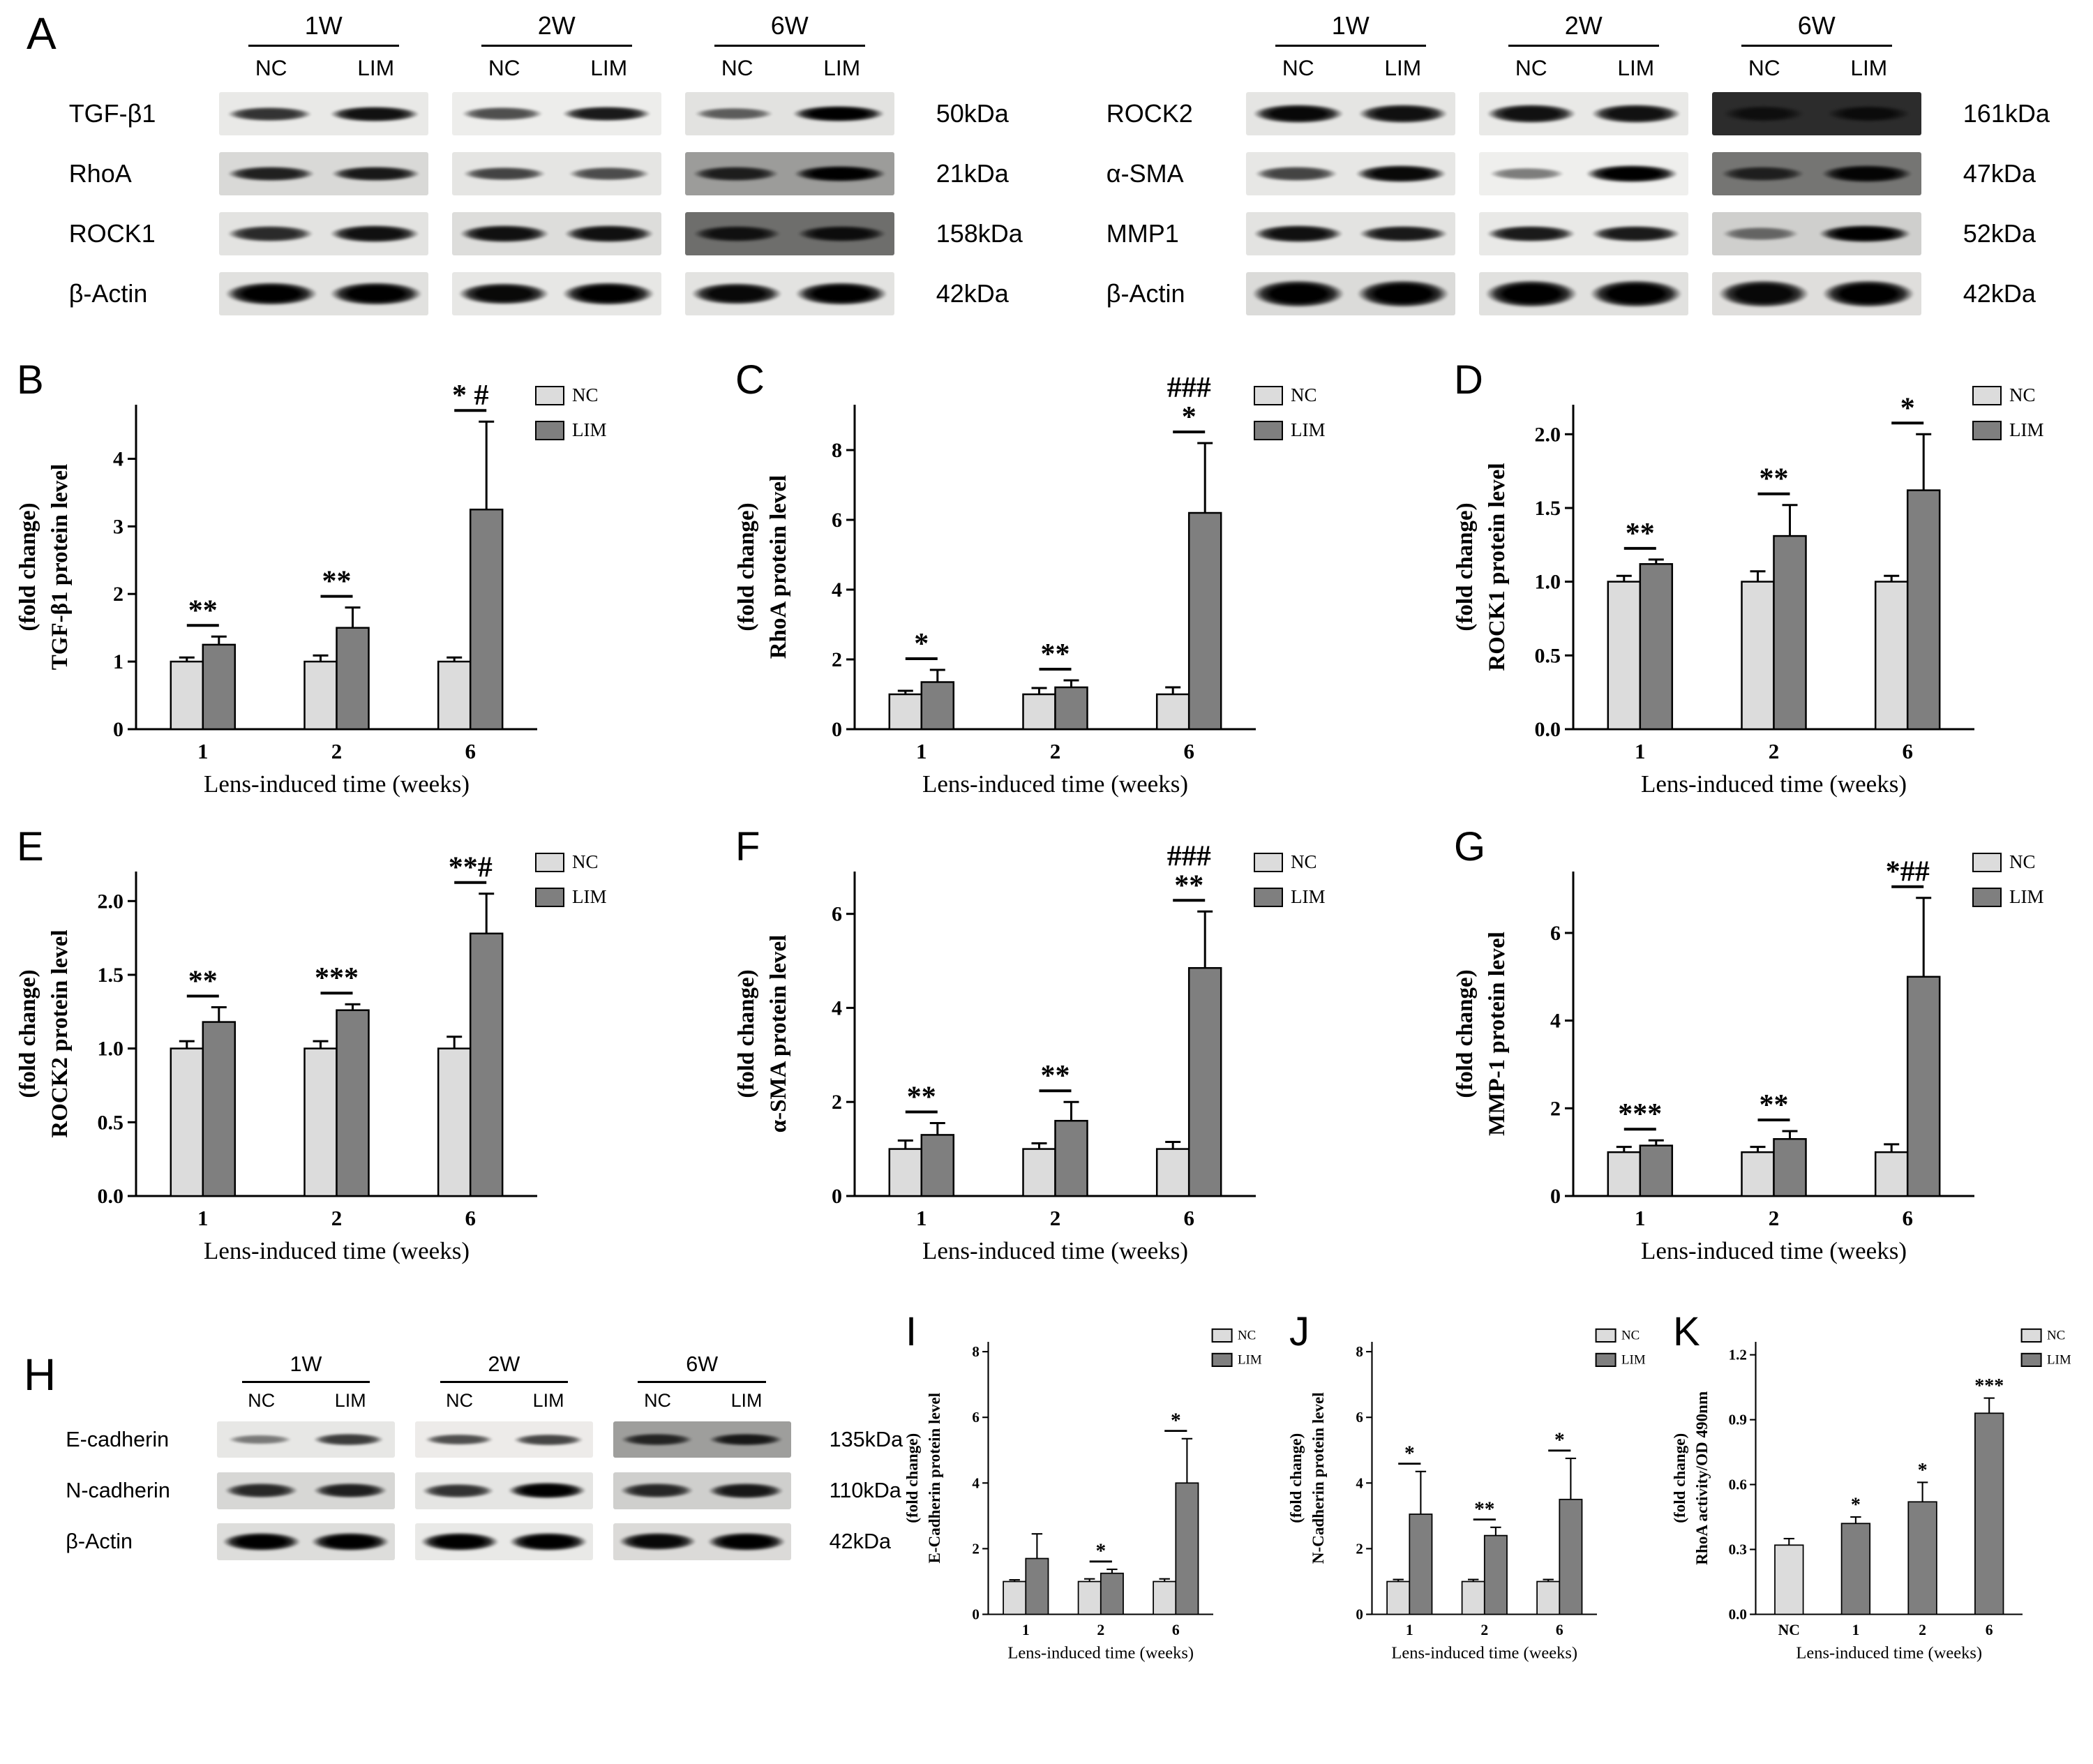 The height and width of the screenshot is (1764, 2093). I want to click on panel-letter: C, so click(750, 380).